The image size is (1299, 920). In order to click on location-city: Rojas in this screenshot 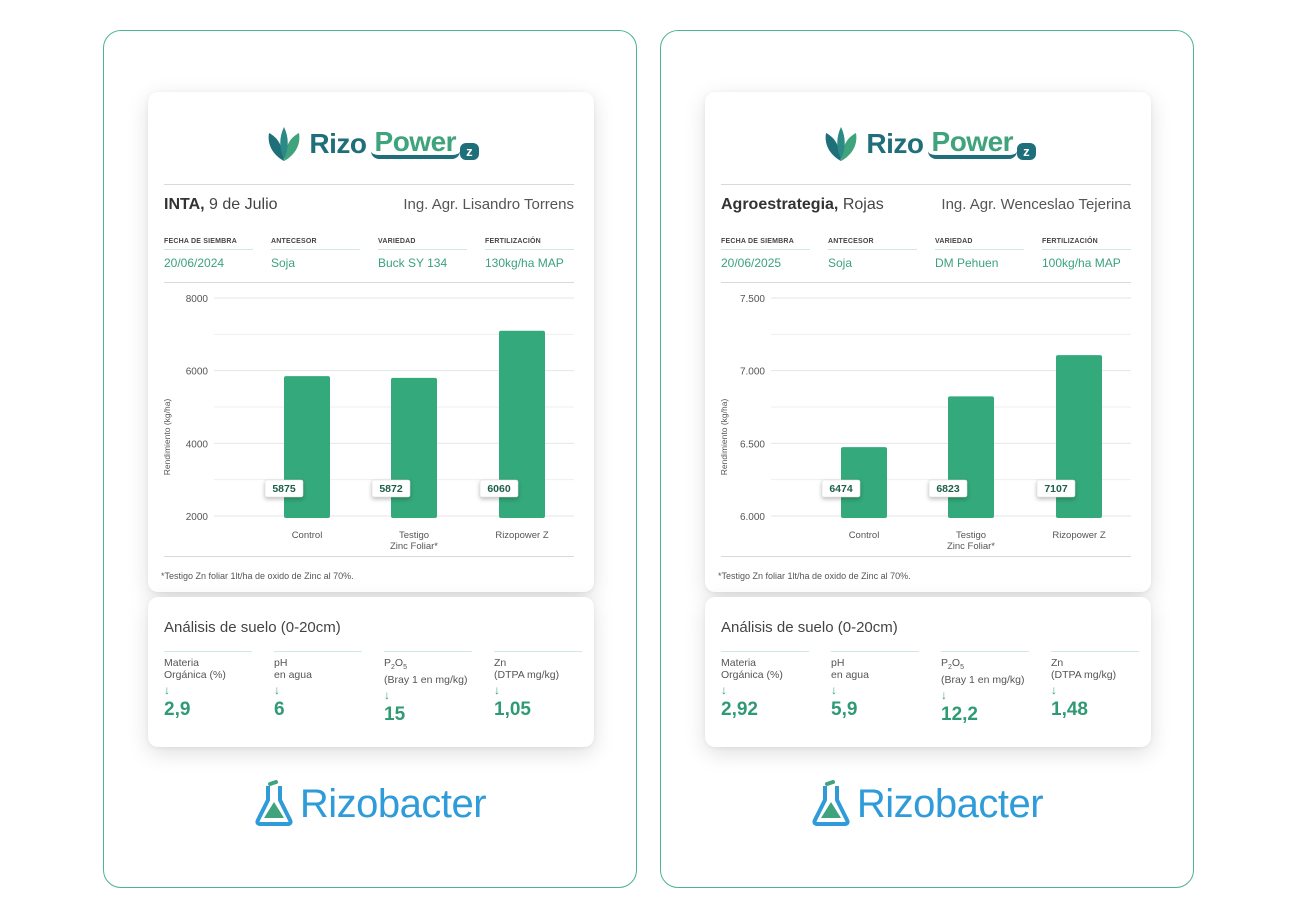, I will do `click(861, 204)`.